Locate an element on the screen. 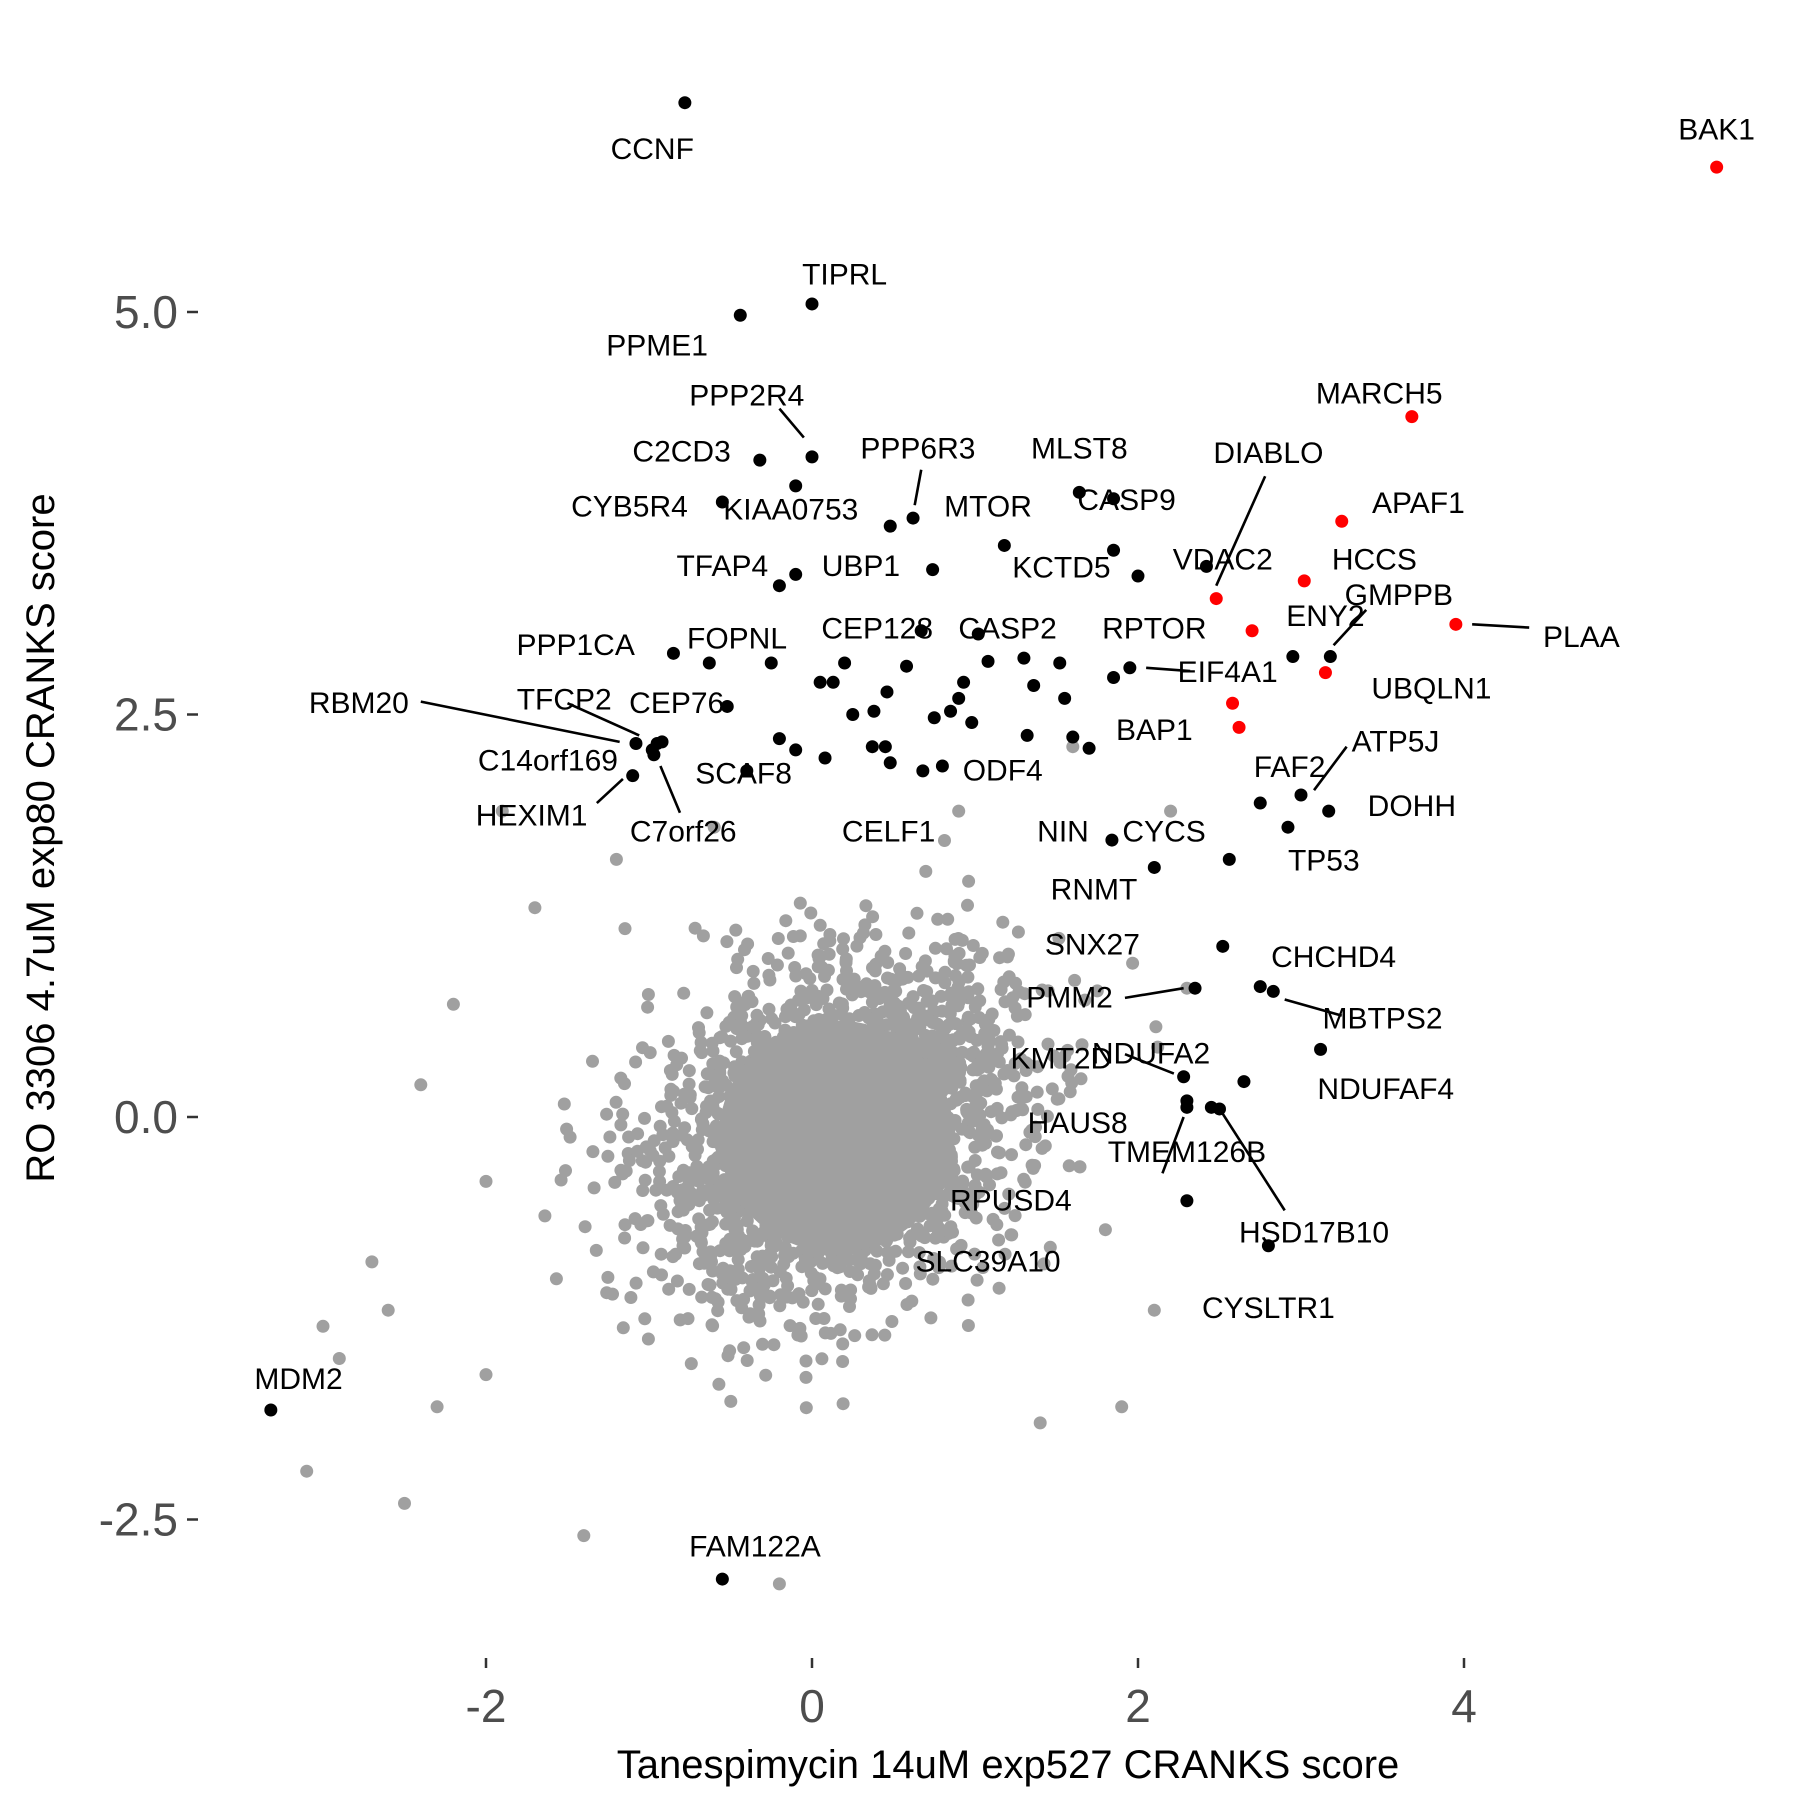 This screenshot has height=1800, width=1800. point-hccs is located at coordinates (1304, 581).